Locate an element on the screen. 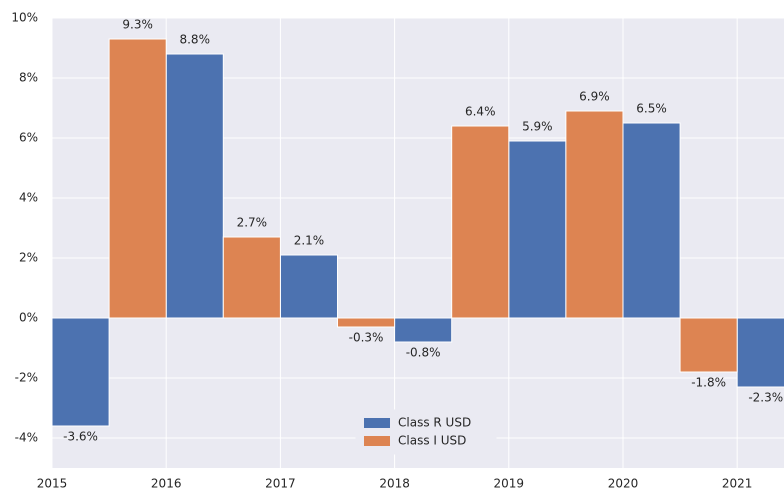 Image resolution: width=784 pixels, height=491 pixels. data-label: -0.3% is located at coordinates (366, 338).